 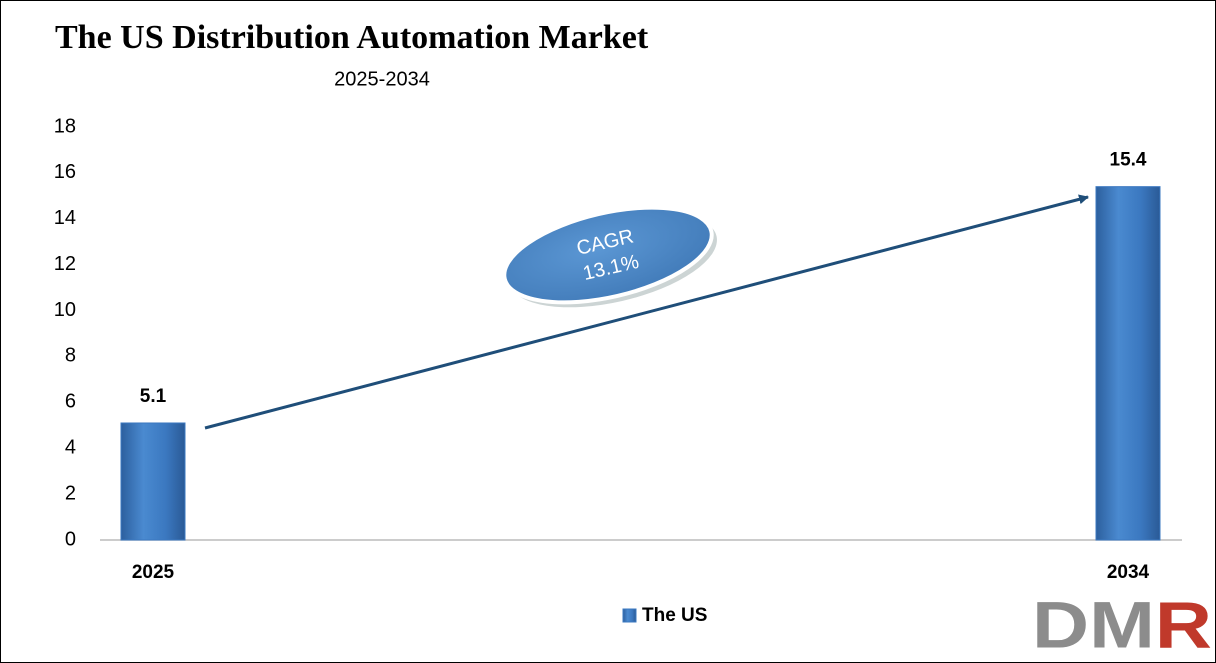 I want to click on legend-label: The US, so click(x=674, y=615).